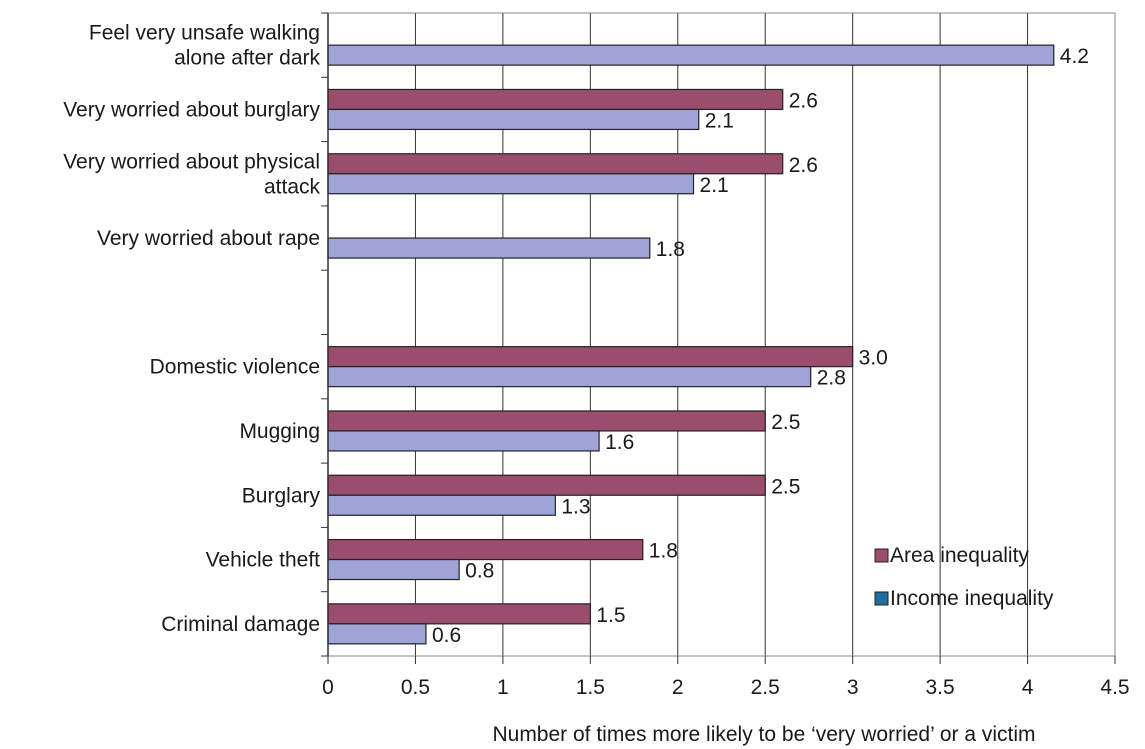 The width and height of the screenshot is (1145, 749). What do you see at coordinates (328, 687) in the screenshot?
I see `x-tick-label: 0` at bounding box center [328, 687].